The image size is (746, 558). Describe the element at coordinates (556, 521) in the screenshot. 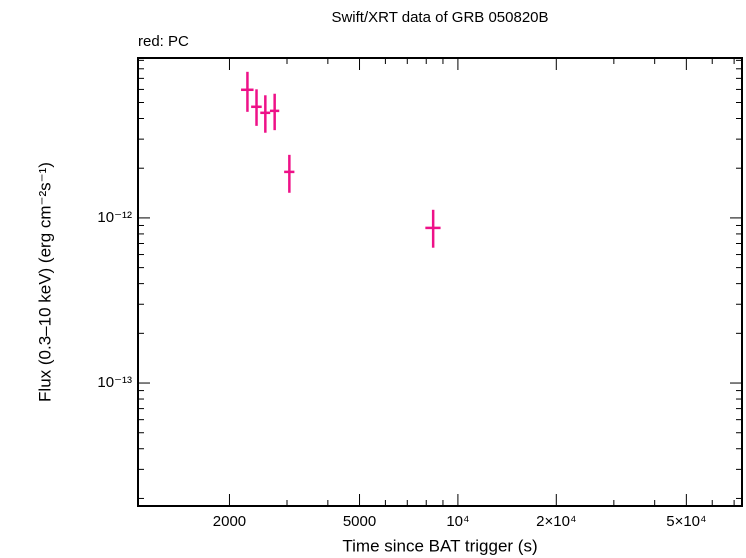

I see `x-tick-label: 2×10⁴` at that location.